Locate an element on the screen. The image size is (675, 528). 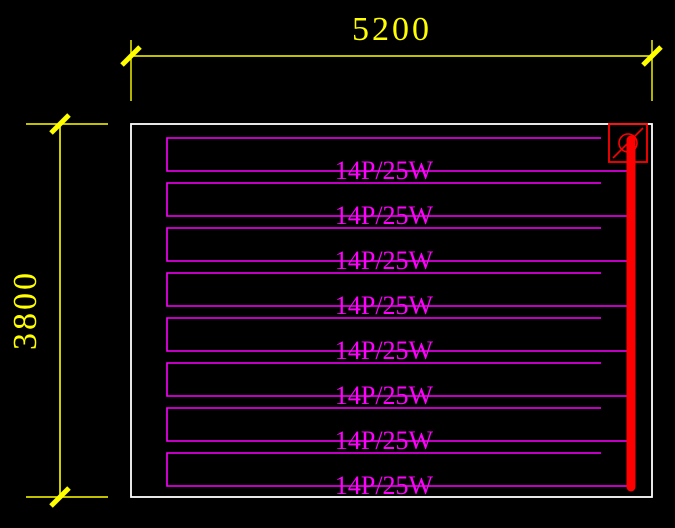
dim-tick-left is located at coordinates (131, 56).